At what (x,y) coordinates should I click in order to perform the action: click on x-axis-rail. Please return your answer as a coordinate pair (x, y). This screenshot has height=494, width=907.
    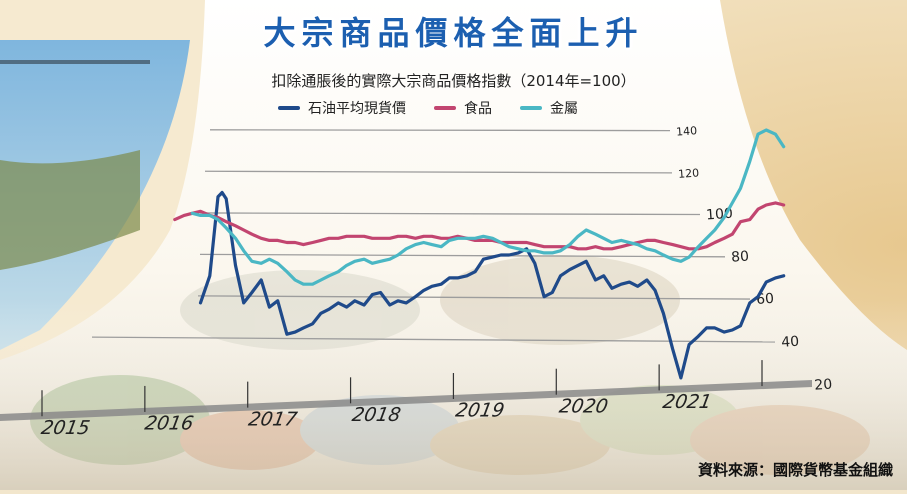
    Looking at the image, I should click on (406, 400).